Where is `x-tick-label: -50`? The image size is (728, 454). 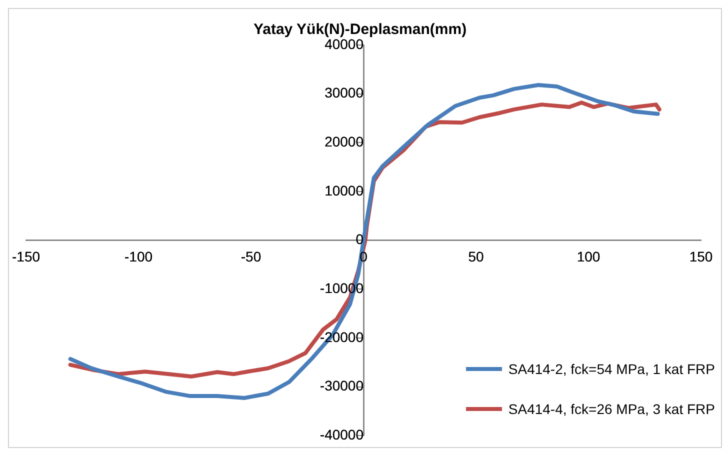 x-tick-label: -50 is located at coordinates (251, 256).